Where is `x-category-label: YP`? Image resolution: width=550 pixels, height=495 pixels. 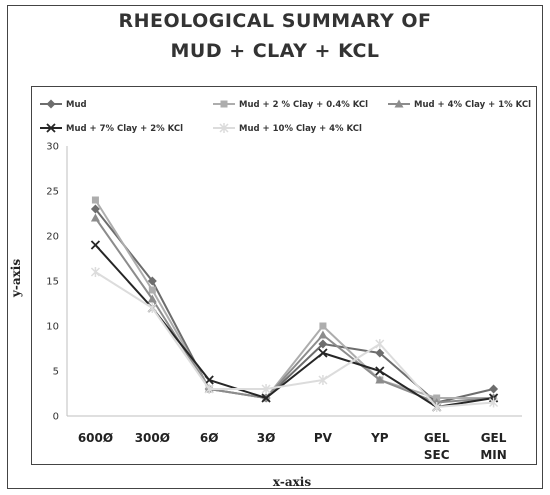 x-category-label: YP is located at coordinates (379, 438).